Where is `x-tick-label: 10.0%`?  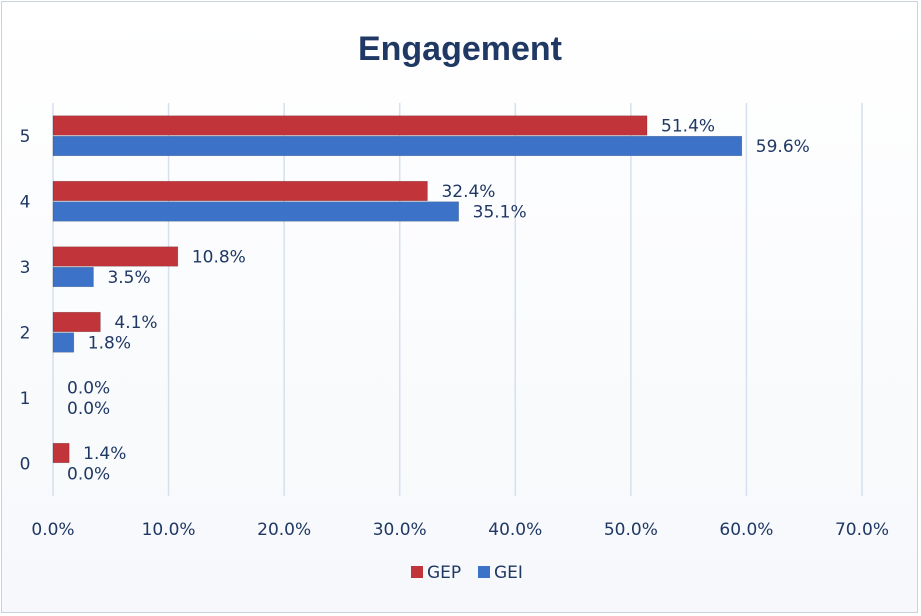 x-tick-label: 10.0% is located at coordinates (169, 530).